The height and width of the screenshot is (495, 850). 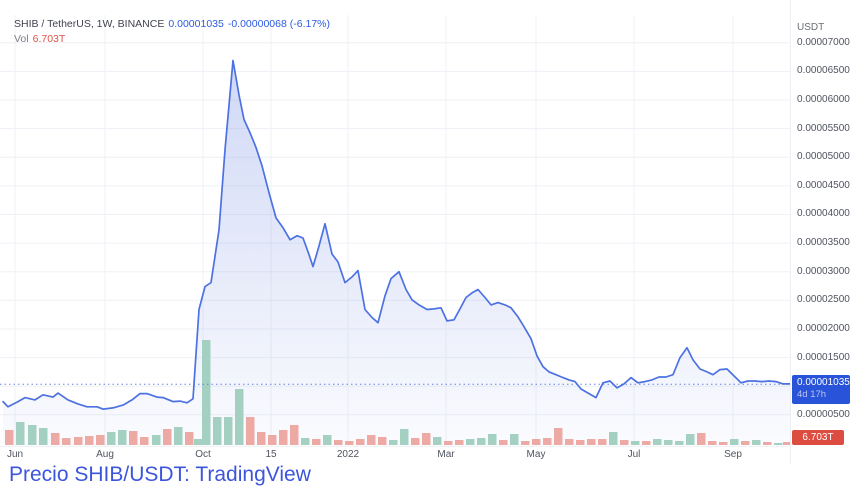 I want to click on price-tick: 0.00007000, so click(x=823, y=42).